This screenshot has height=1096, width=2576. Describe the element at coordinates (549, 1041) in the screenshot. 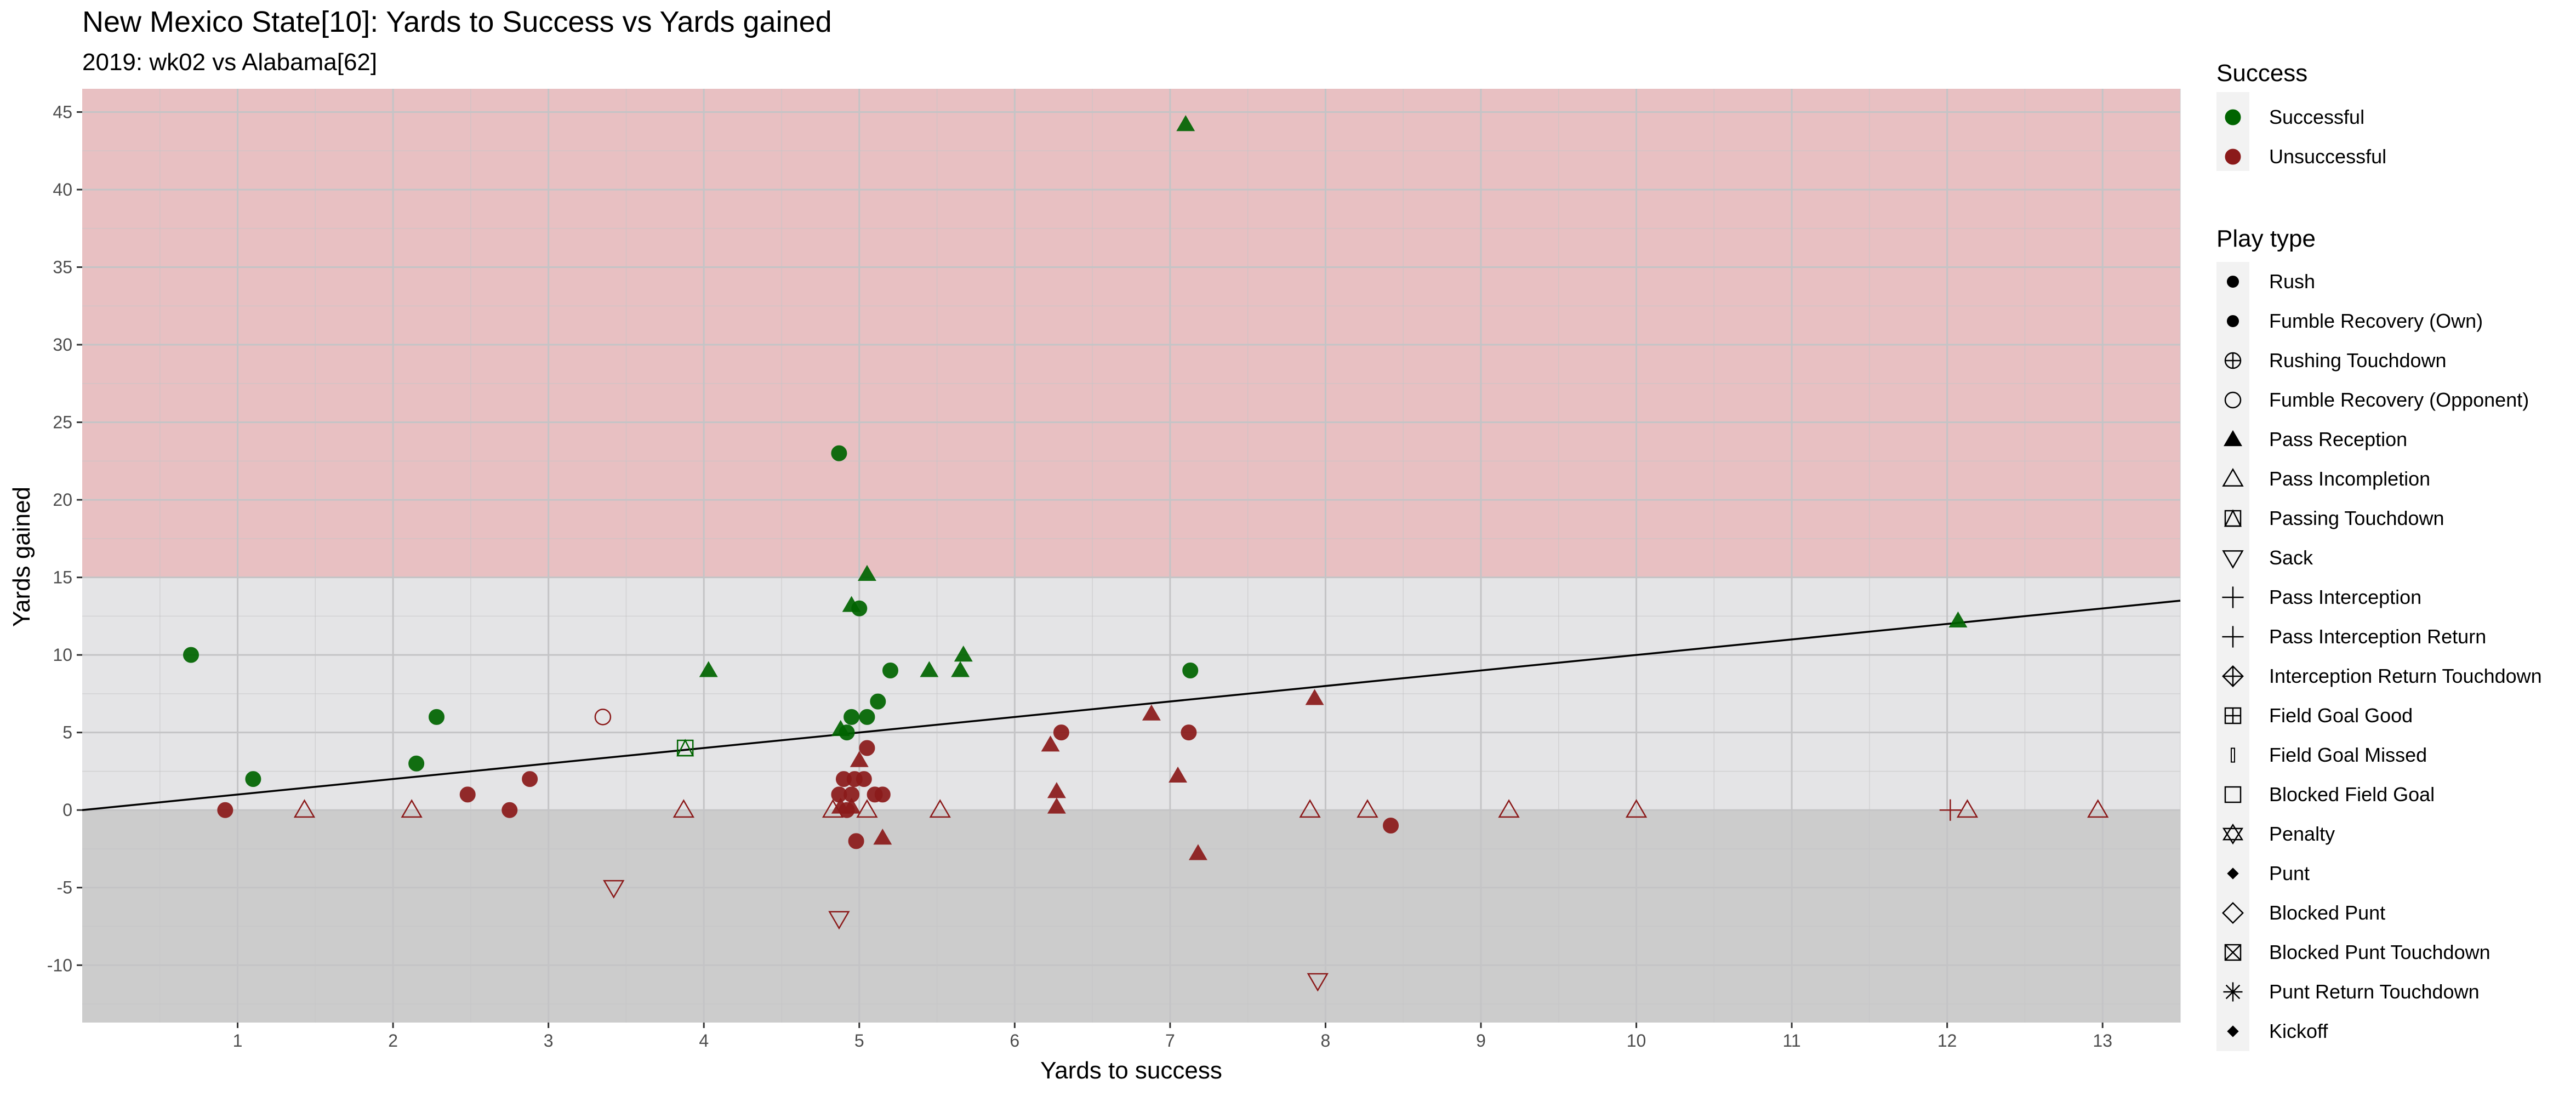

I see `x-tick-label: 3` at that location.